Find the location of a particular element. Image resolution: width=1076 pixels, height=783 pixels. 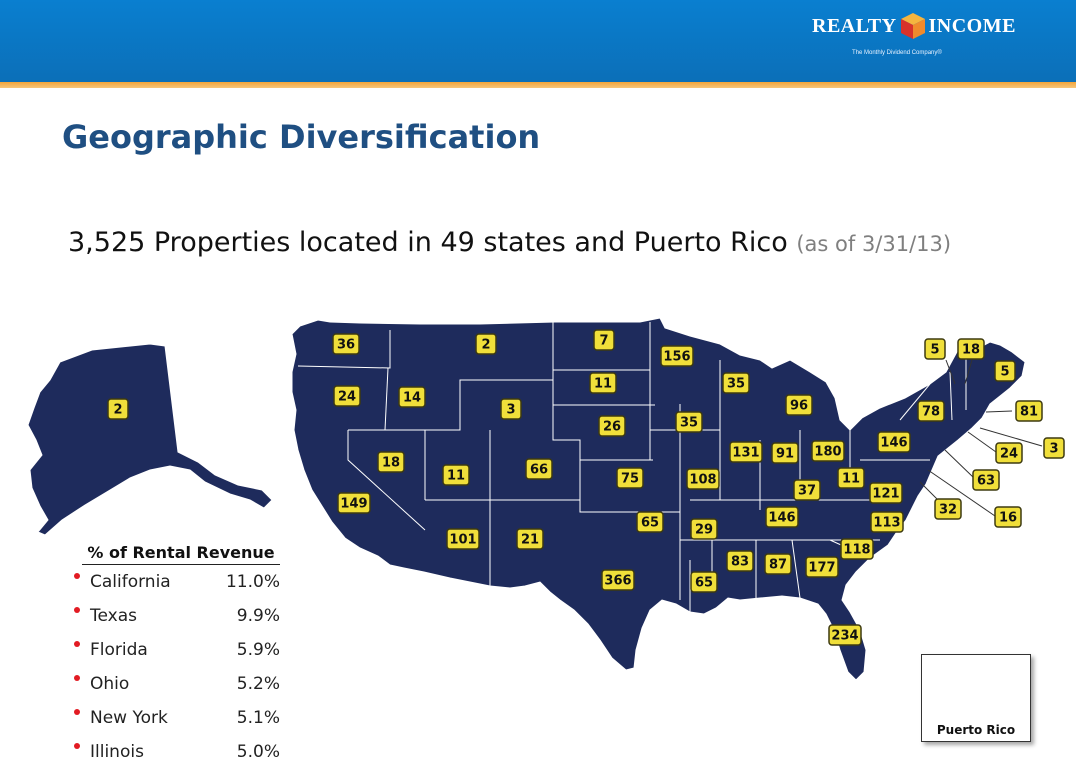

state-badge: 83 is located at coordinates (740, 561).